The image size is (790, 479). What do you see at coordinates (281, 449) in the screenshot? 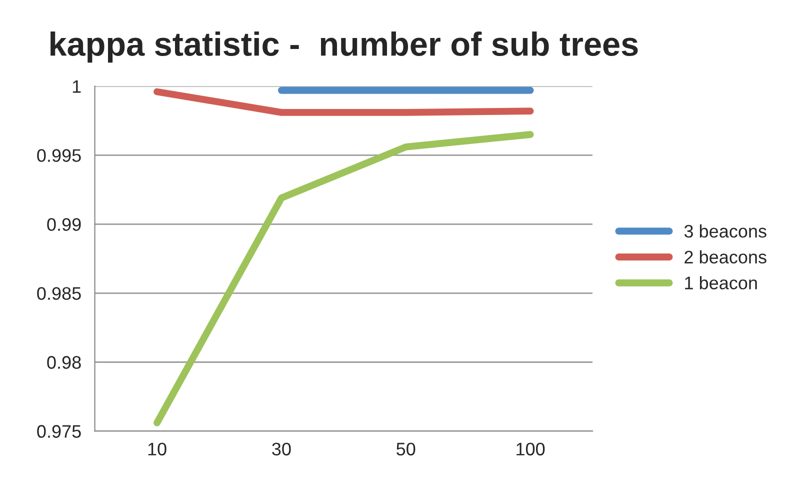
I see `x-tick-label: 30` at bounding box center [281, 449].